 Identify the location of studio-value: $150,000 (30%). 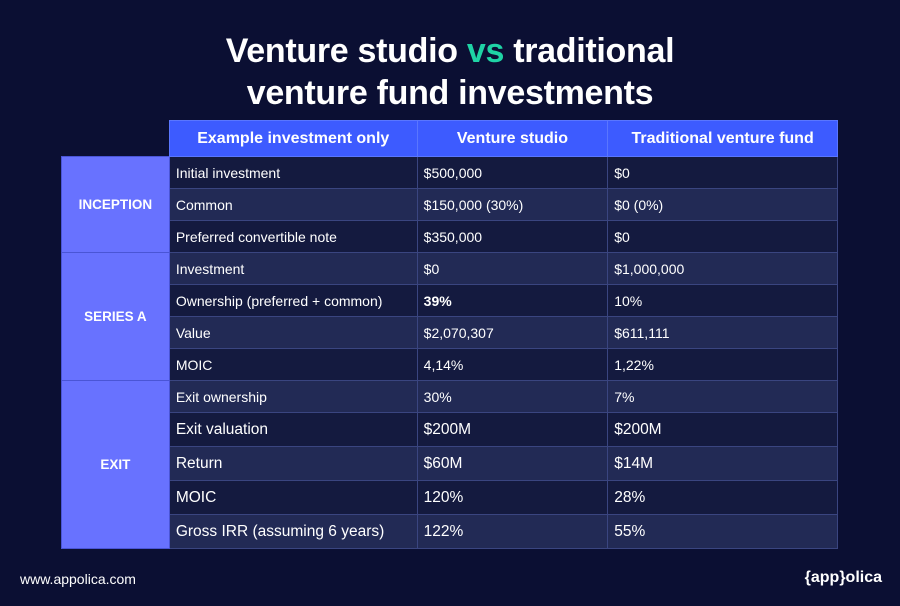
(512, 204).